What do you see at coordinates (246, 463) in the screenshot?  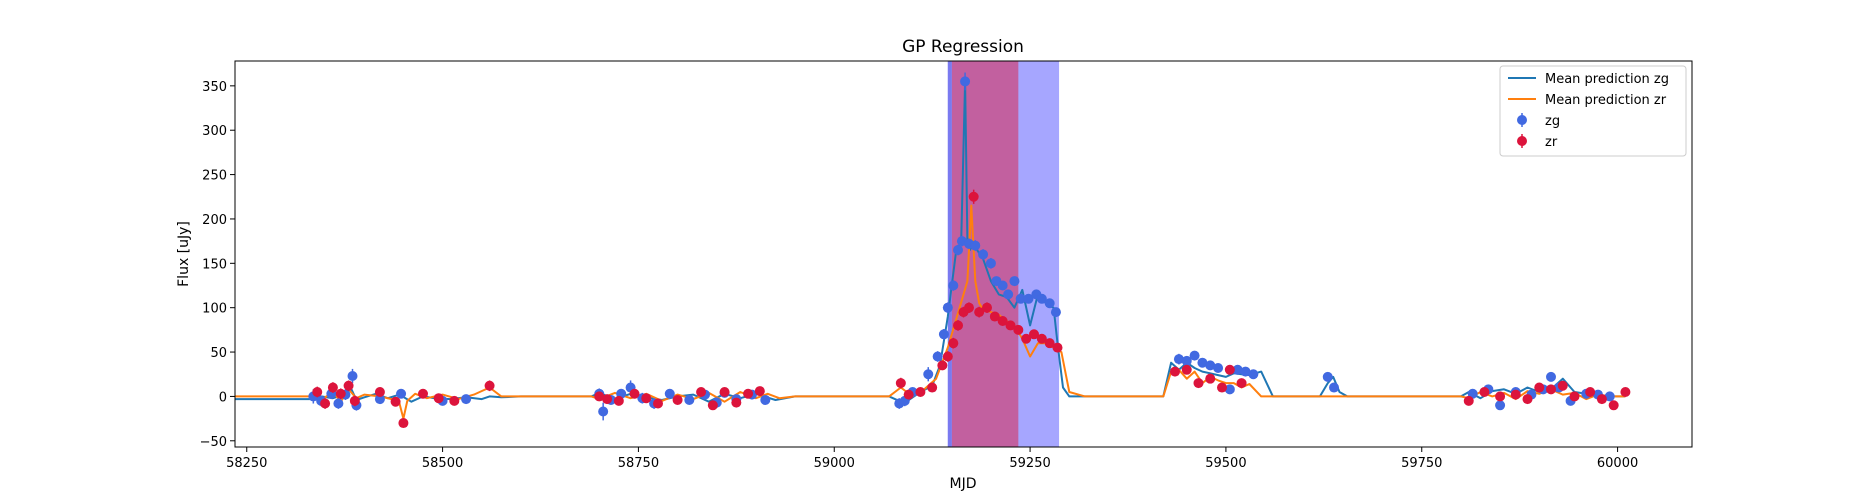 I see `x-tick-label: 58250` at bounding box center [246, 463].